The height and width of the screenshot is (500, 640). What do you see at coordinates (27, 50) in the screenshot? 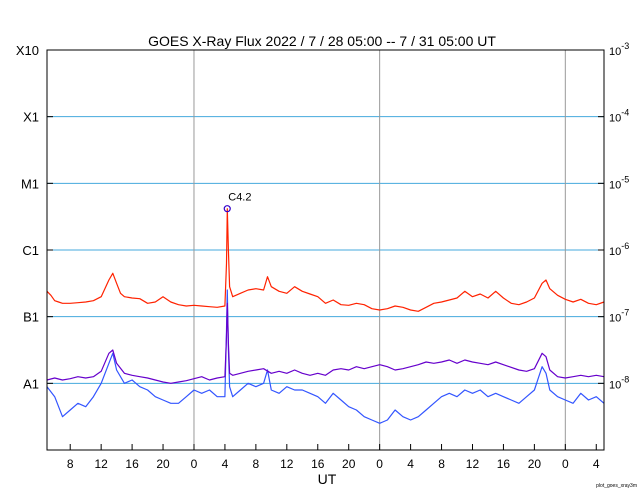
I see `y-left-class-label: X10` at bounding box center [27, 50].